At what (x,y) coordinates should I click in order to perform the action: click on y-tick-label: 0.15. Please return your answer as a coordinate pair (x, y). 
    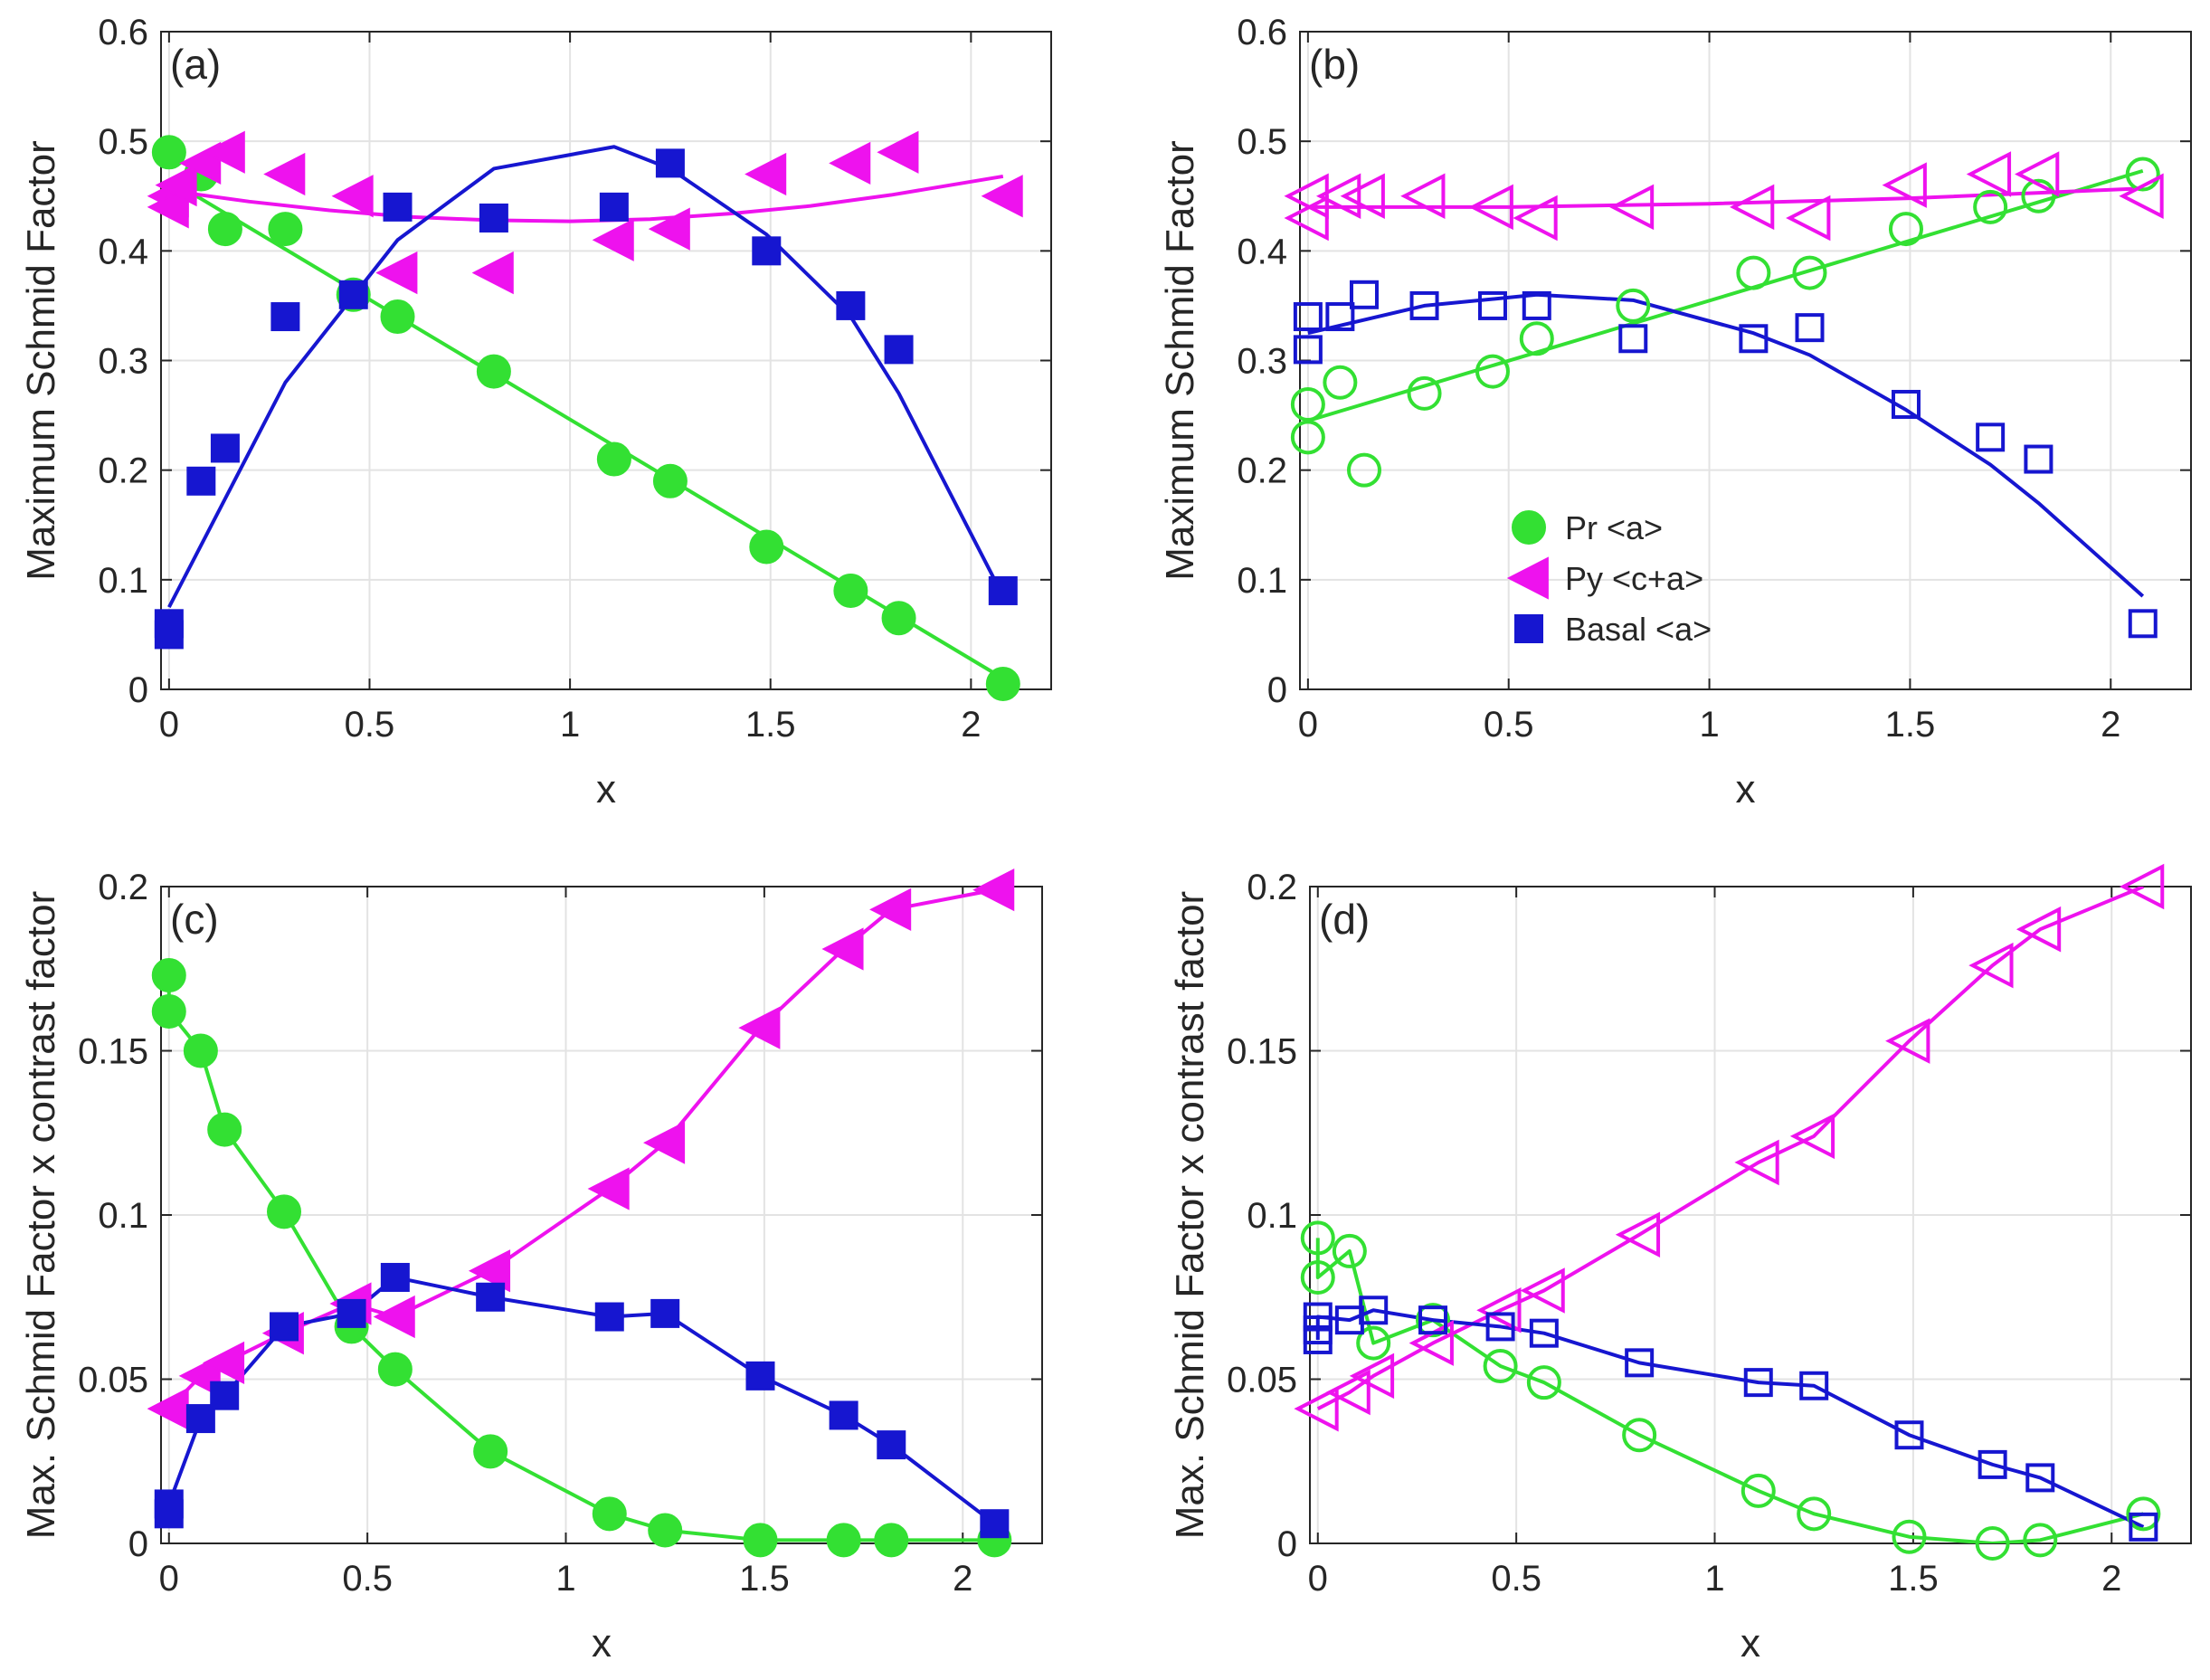
    Looking at the image, I should click on (1262, 1052).